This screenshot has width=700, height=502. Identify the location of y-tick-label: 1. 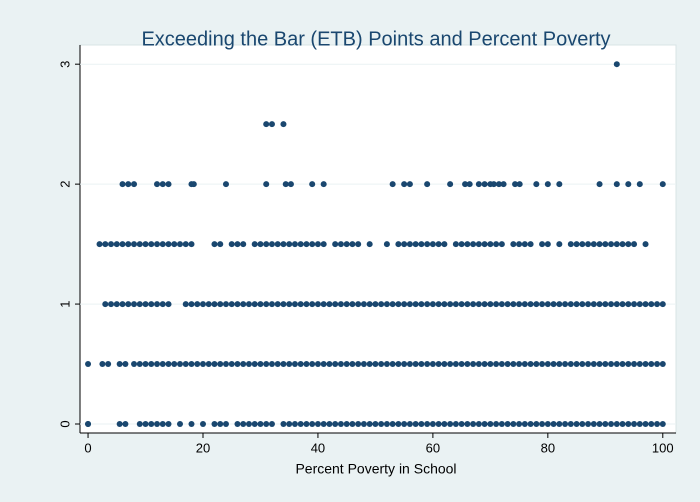
(64, 303).